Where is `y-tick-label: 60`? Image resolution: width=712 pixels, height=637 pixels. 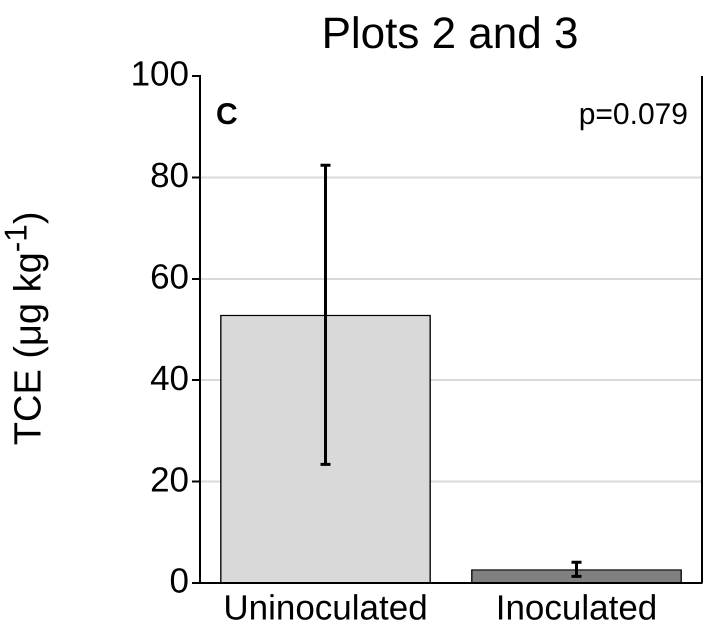 y-tick-label: 60 is located at coordinates (169, 276).